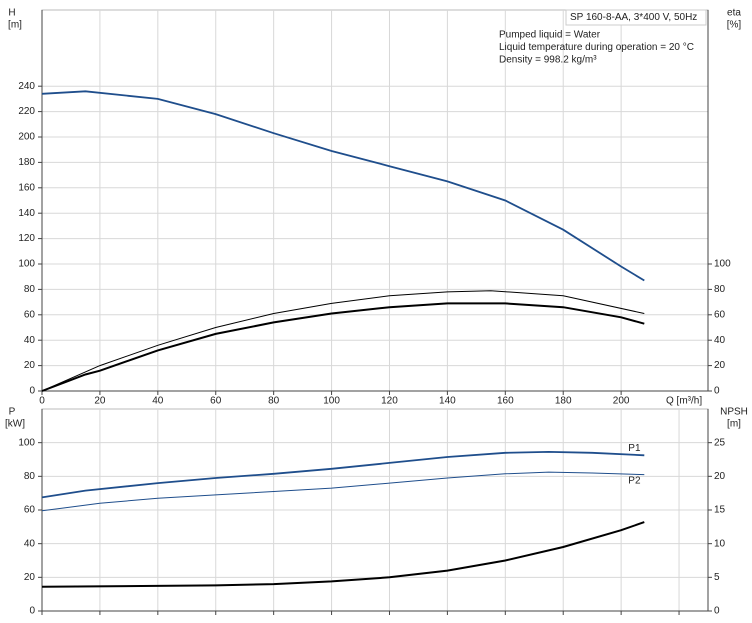 Image resolution: width=752 pixels, height=623 pixels. Describe the element at coordinates (26, 137) in the screenshot. I see `y-tick-label: 200` at that location.